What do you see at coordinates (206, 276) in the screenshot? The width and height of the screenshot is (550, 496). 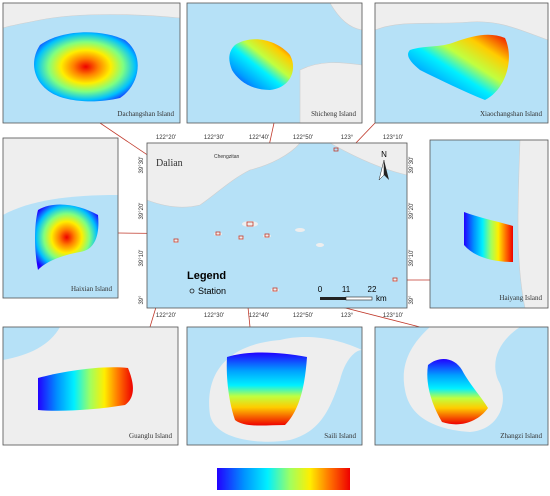 I see `legend-title: Legend` at bounding box center [206, 276].